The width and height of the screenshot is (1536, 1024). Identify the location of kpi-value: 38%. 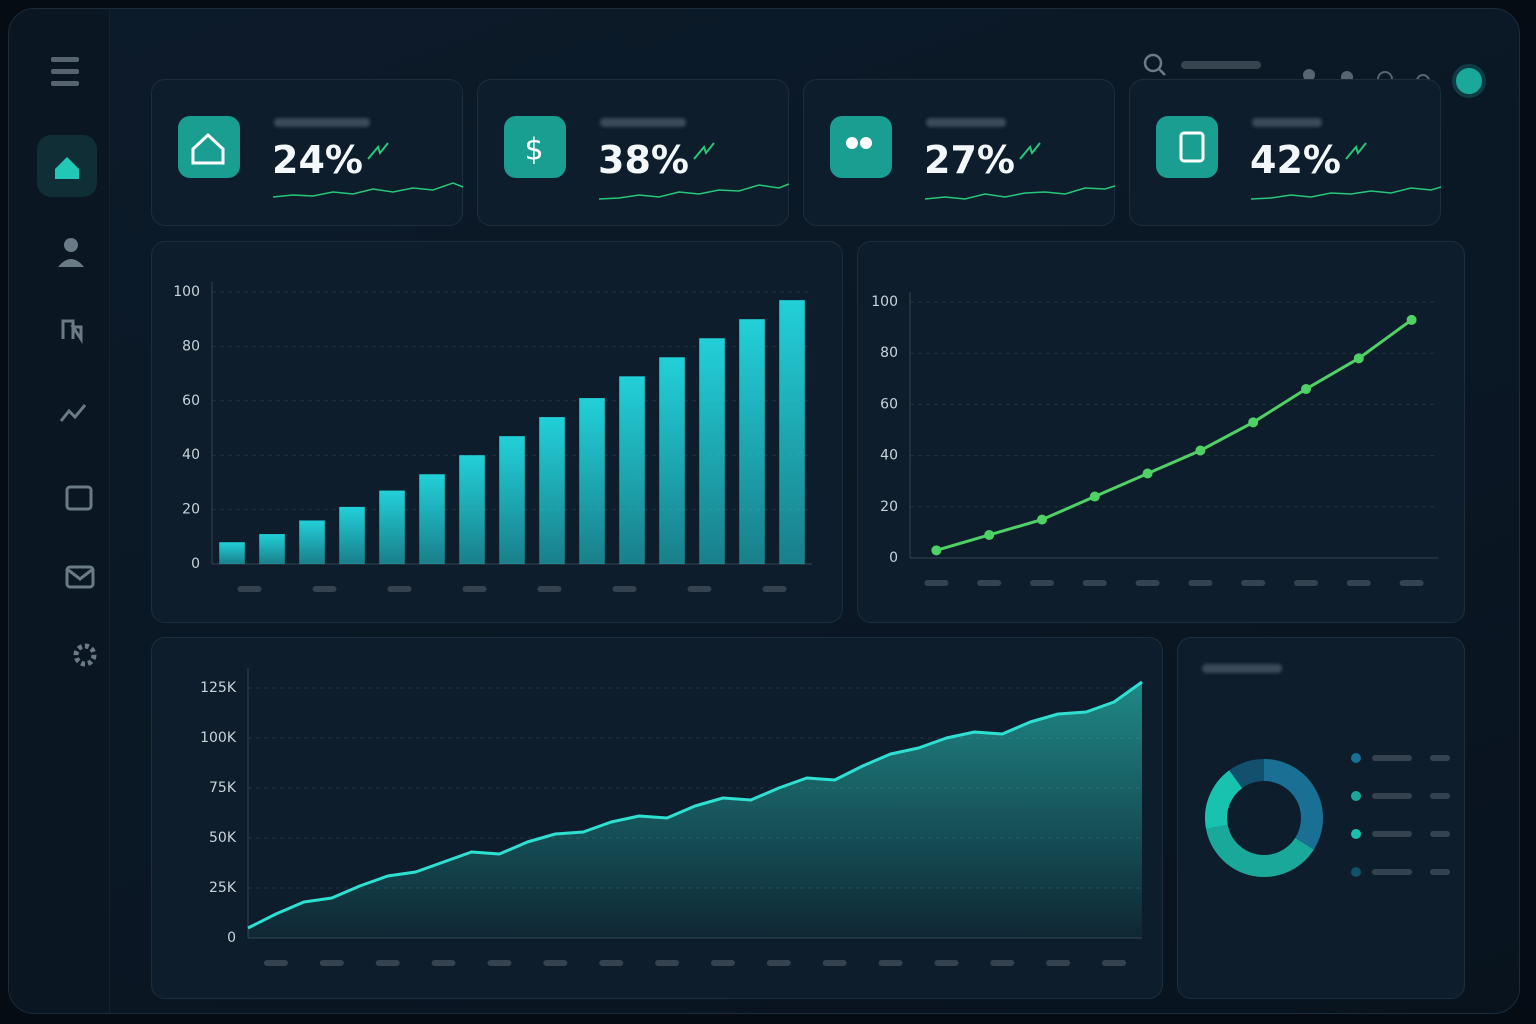
(643, 160).